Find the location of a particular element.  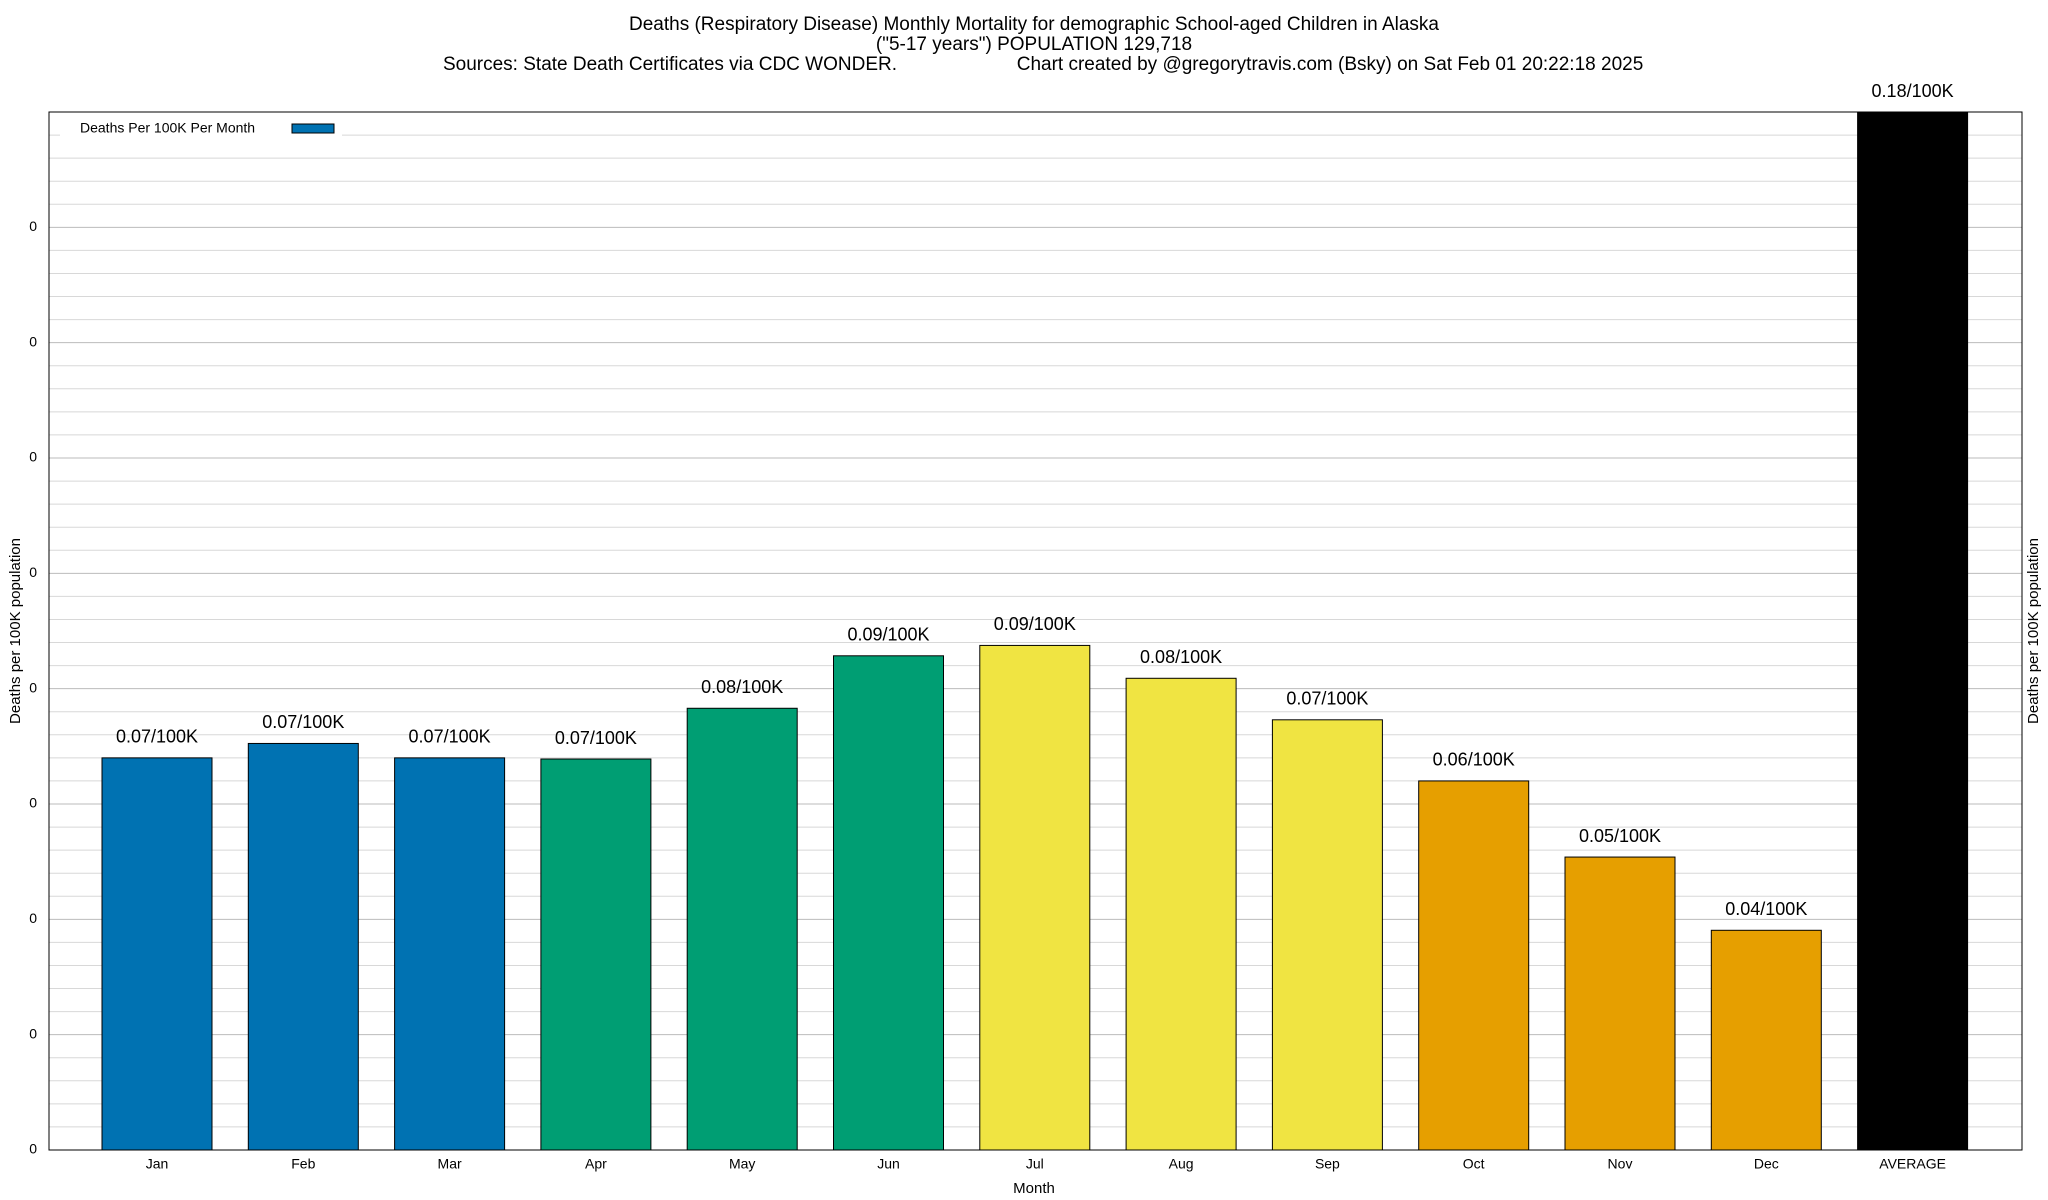

value-label: 0.18/100K is located at coordinates (1913, 91).